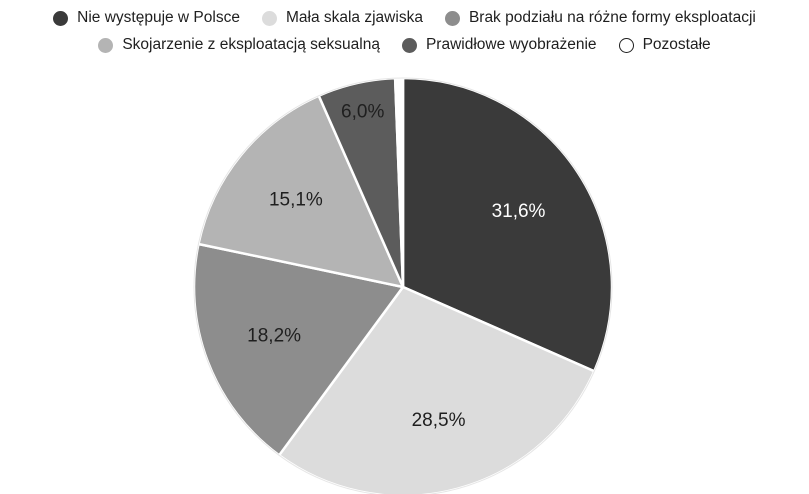 The height and width of the screenshot is (494, 809). I want to click on legend-item-skojarzenie: Skojarzenie z eksploatacją seksualną, so click(239, 45).